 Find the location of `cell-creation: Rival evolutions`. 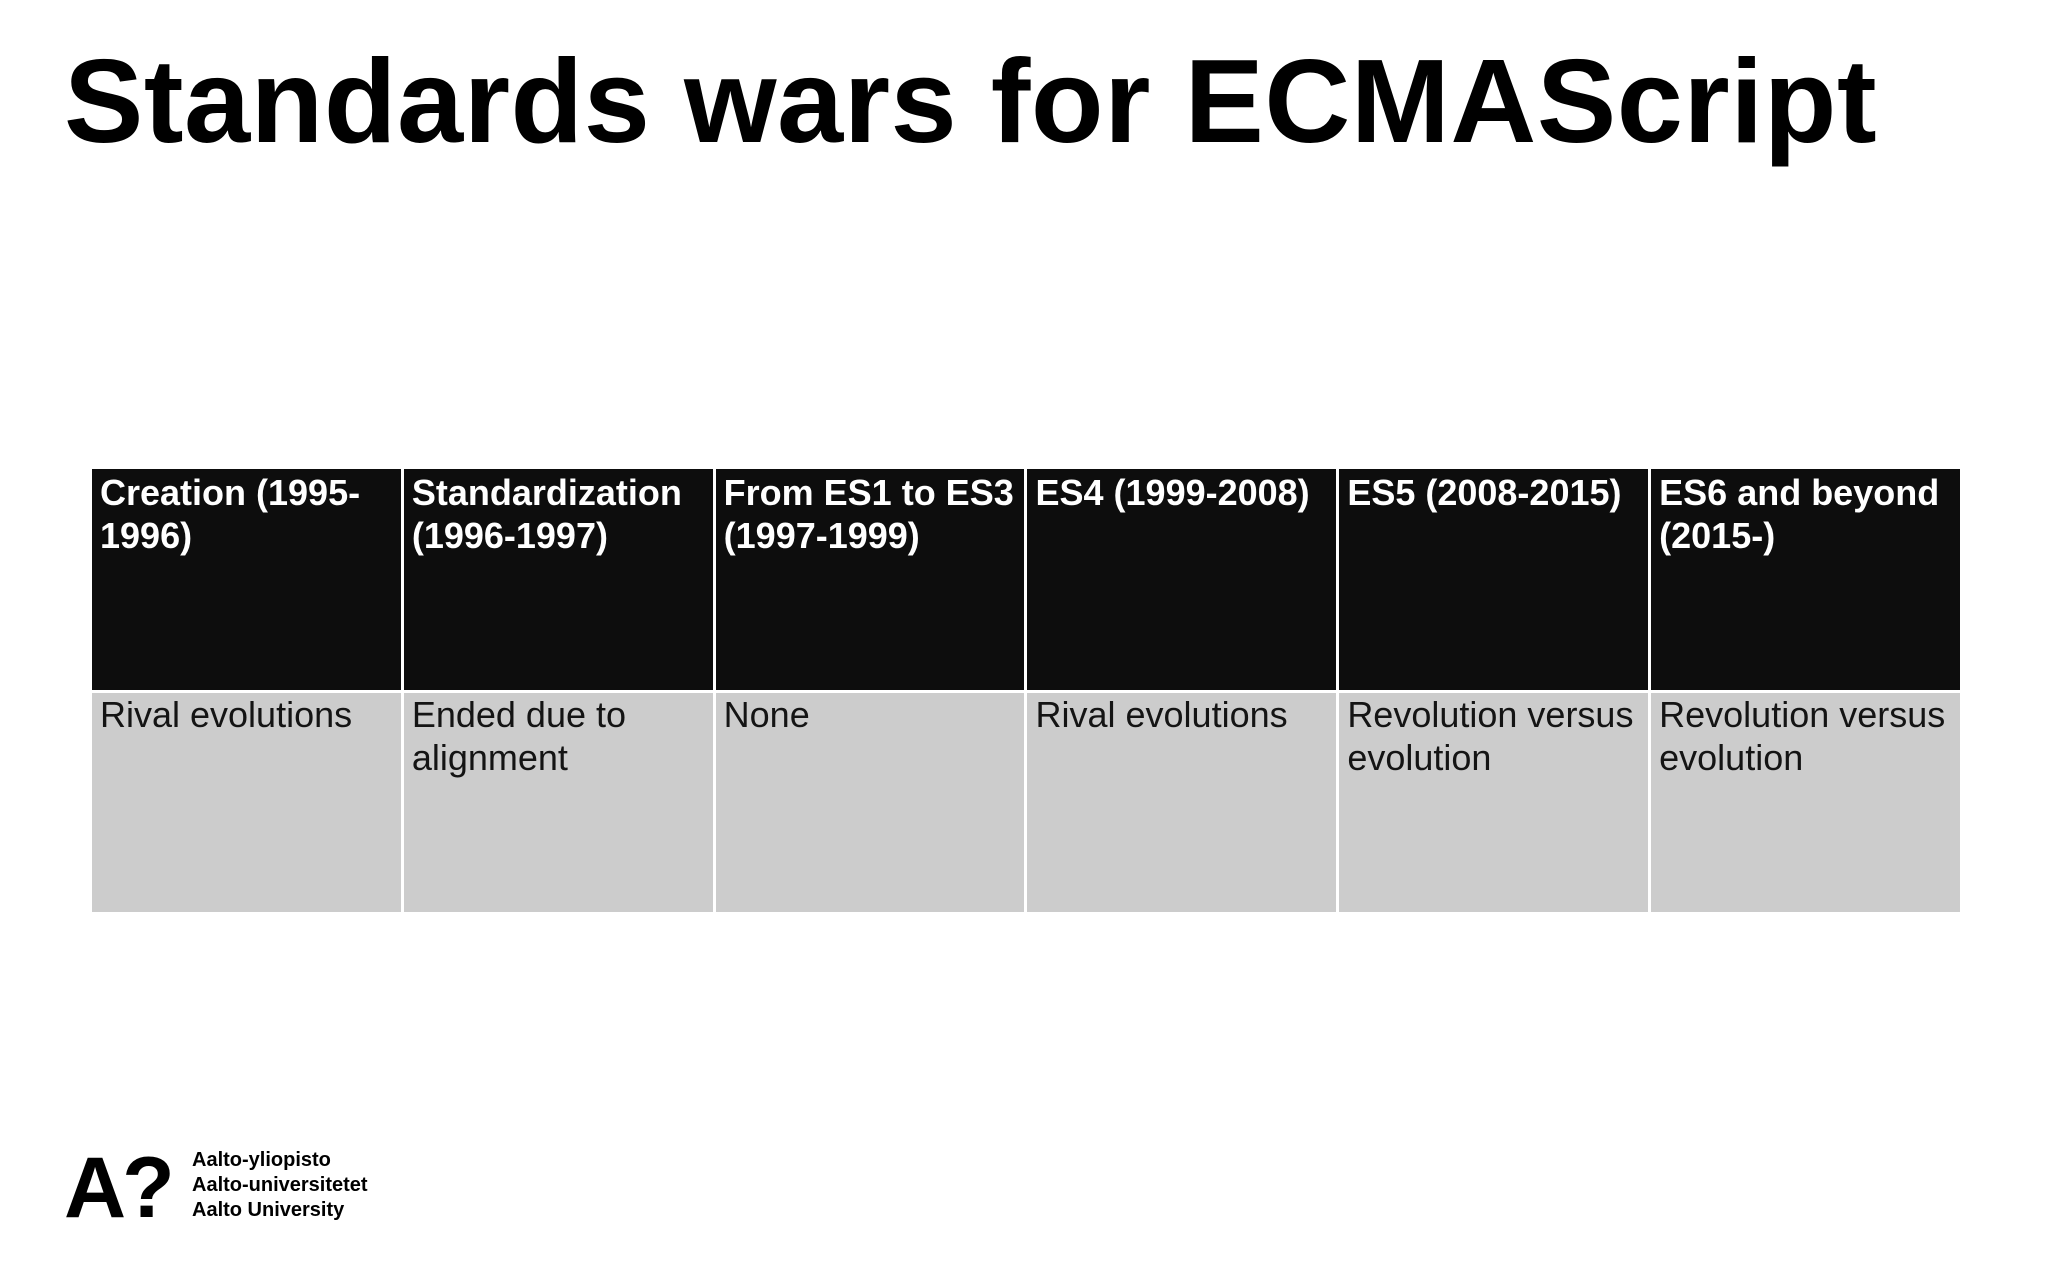

cell-creation: Rival evolutions is located at coordinates (246, 802).